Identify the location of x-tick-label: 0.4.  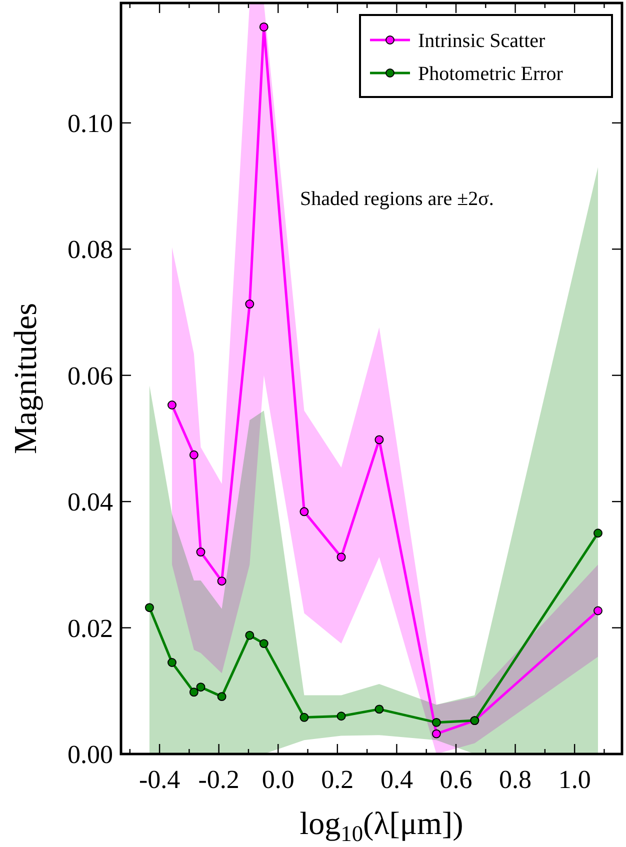
(396, 779).